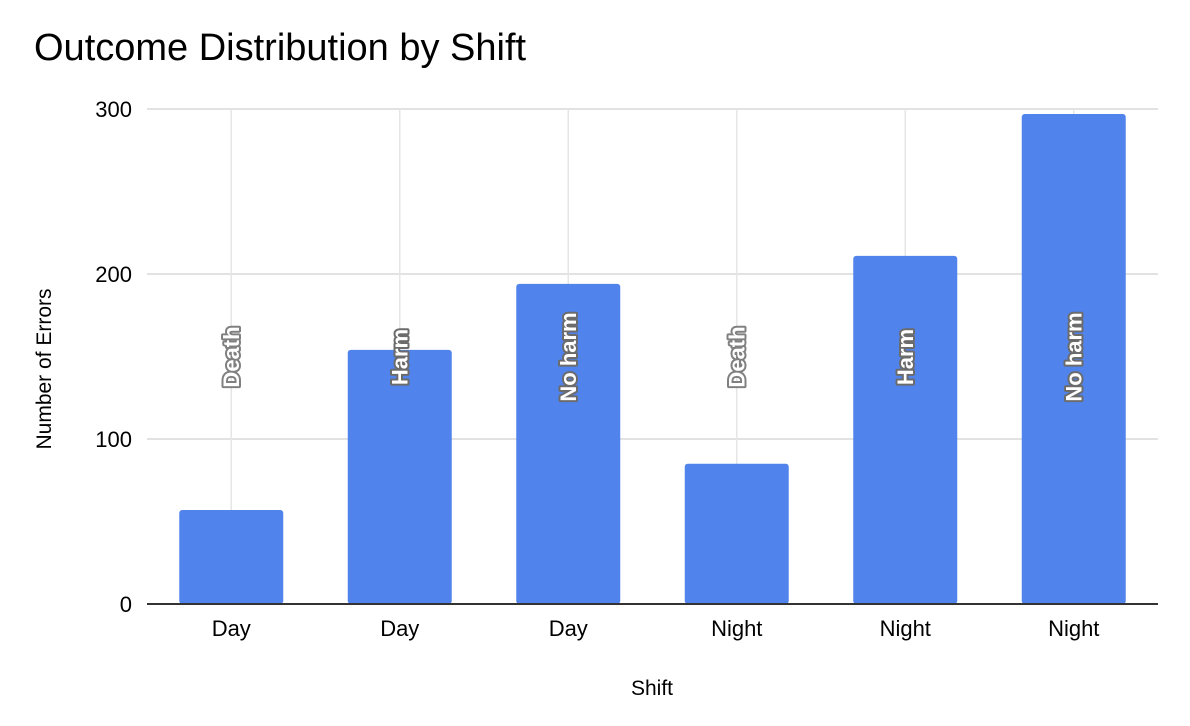 The image size is (1190, 726). What do you see at coordinates (280, 48) in the screenshot?
I see `chart-title: Outcome Distribution by Shift` at bounding box center [280, 48].